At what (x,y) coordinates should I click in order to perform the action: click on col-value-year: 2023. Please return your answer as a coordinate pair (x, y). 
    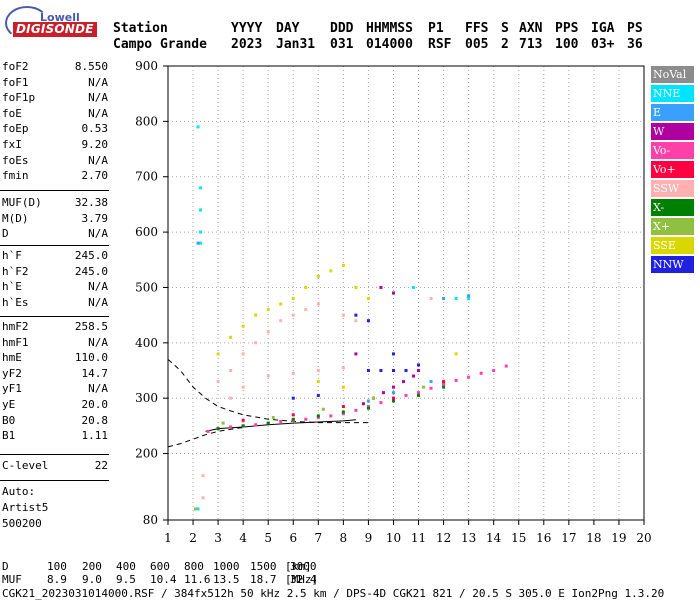
    Looking at the image, I should click on (247, 44).